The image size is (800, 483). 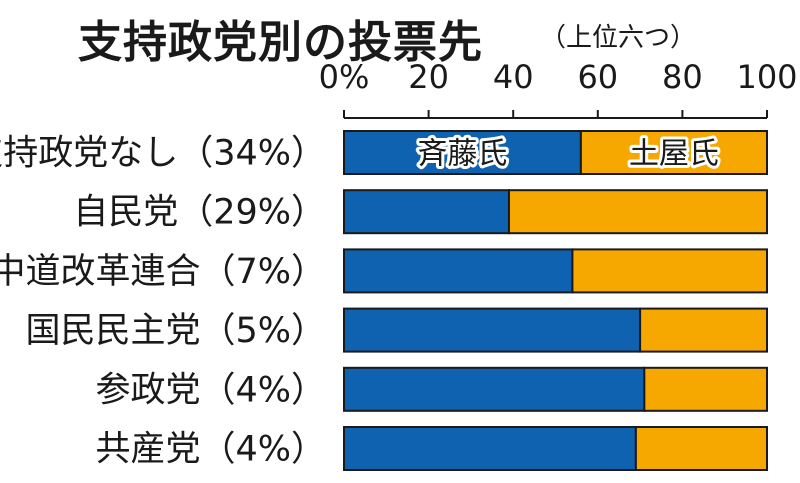 I want to click on chart-title: 支持政党別の投票先, so click(x=280, y=42).